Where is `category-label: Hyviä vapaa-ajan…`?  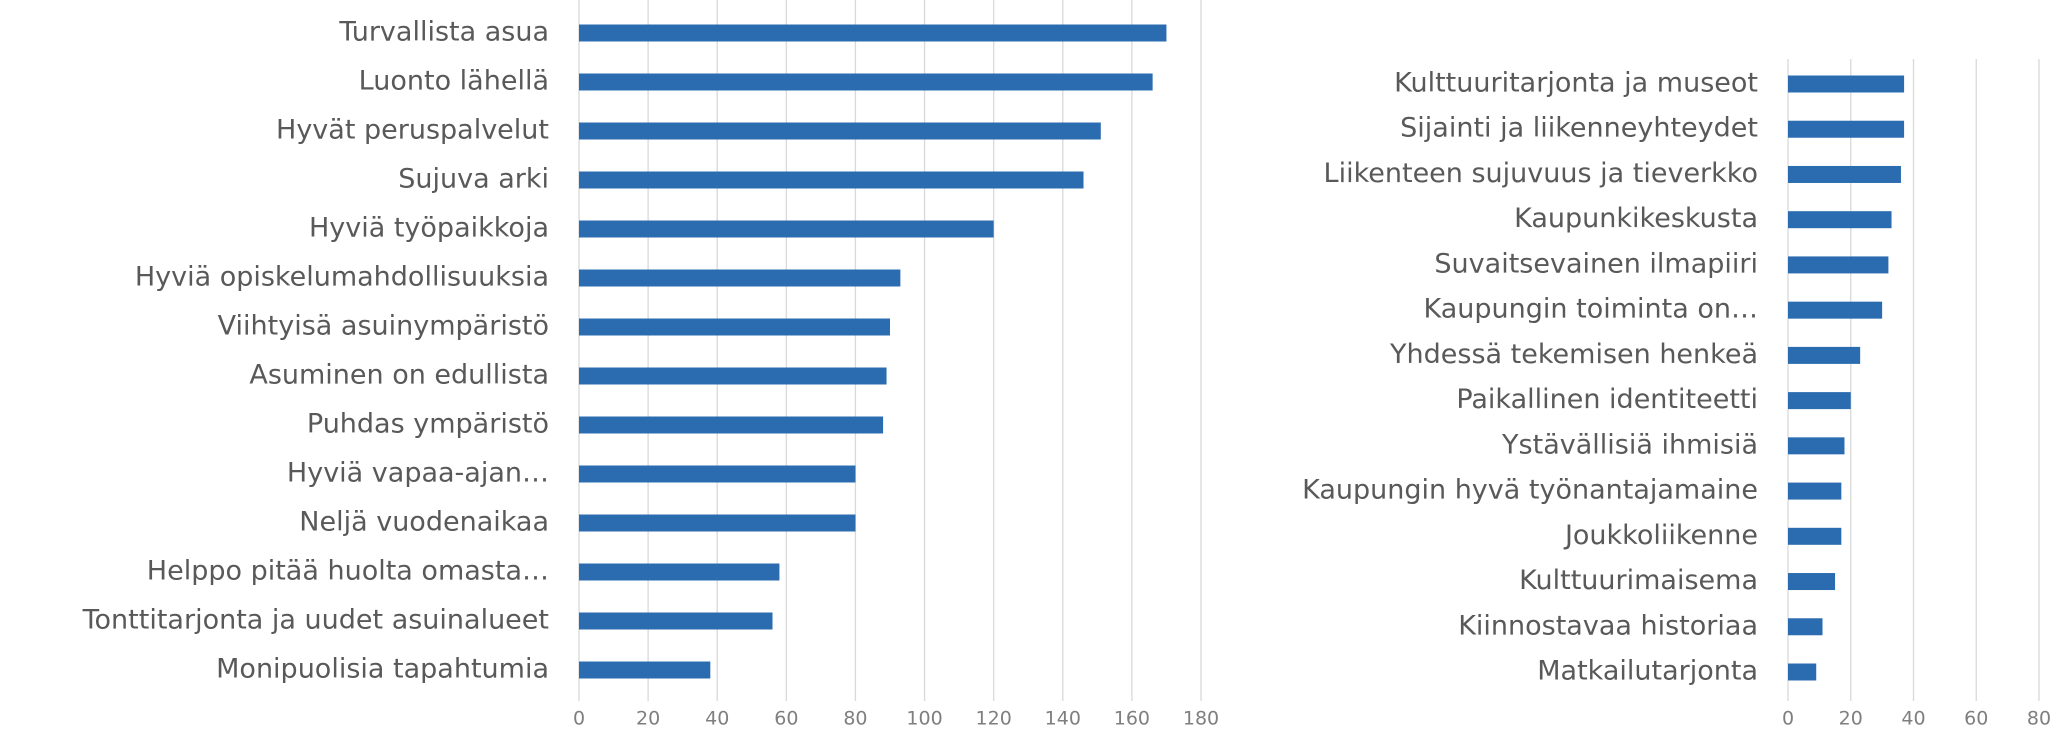
category-label: Hyviä vapaa-ajan… is located at coordinates (418, 473).